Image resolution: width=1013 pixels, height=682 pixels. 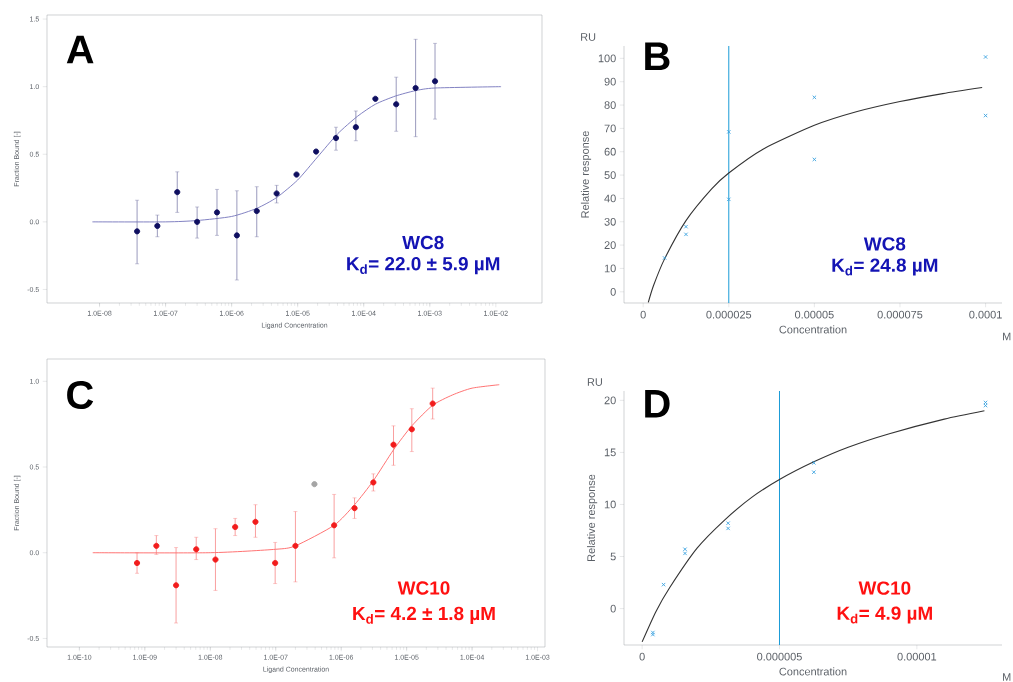 What do you see at coordinates (80, 395) in the screenshot?
I see `annotation: C` at bounding box center [80, 395].